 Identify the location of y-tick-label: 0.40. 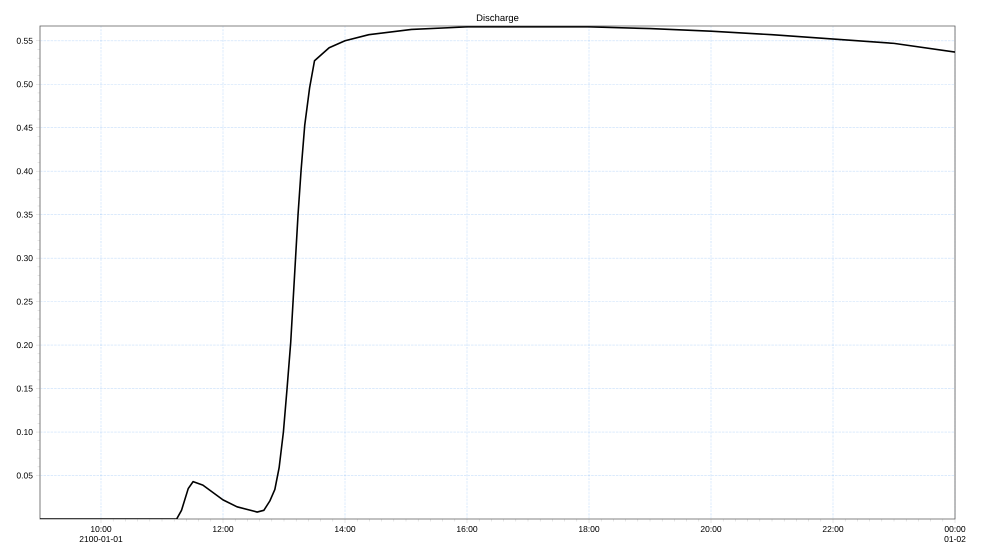
(24, 171).